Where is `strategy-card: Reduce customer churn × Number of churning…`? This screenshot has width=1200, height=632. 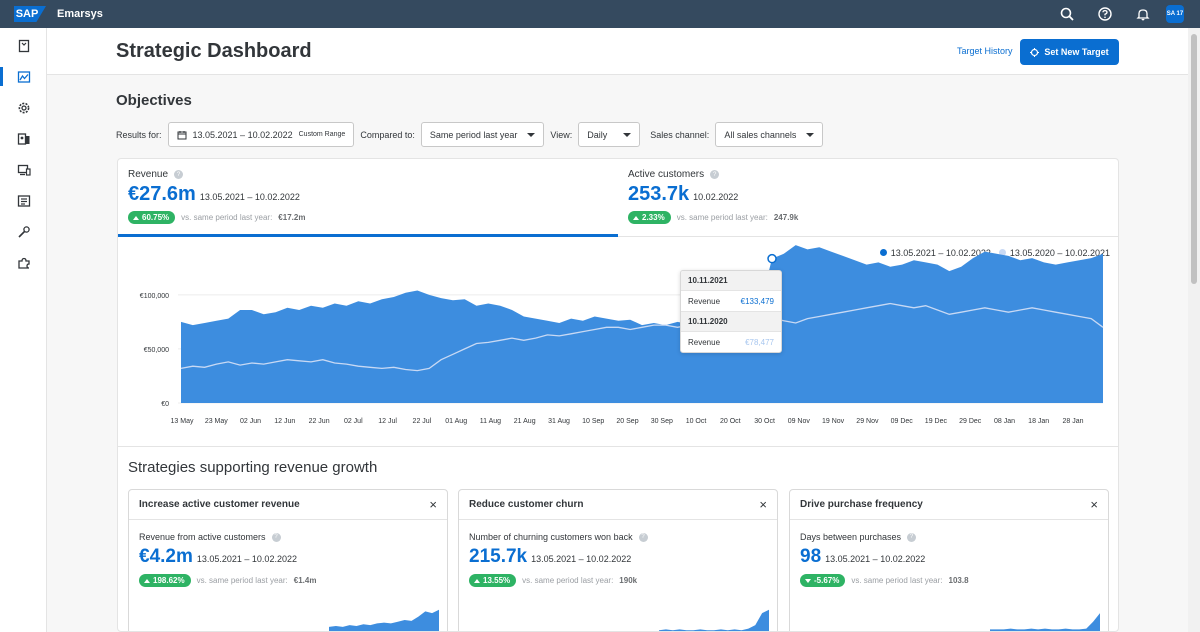 strategy-card: Reduce customer churn × Number of churning… is located at coordinates (618, 560).